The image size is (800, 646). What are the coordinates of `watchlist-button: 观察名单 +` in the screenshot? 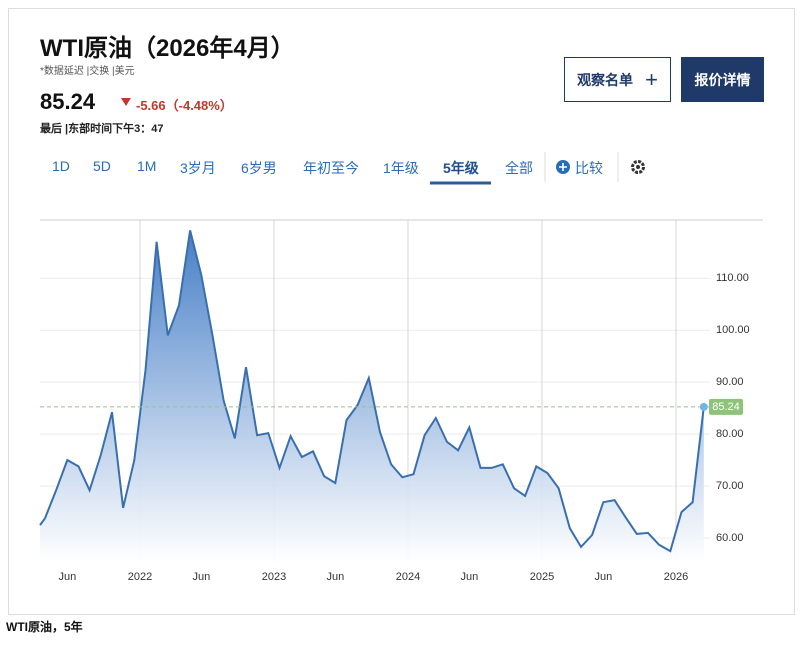 It's located at (617, 79).